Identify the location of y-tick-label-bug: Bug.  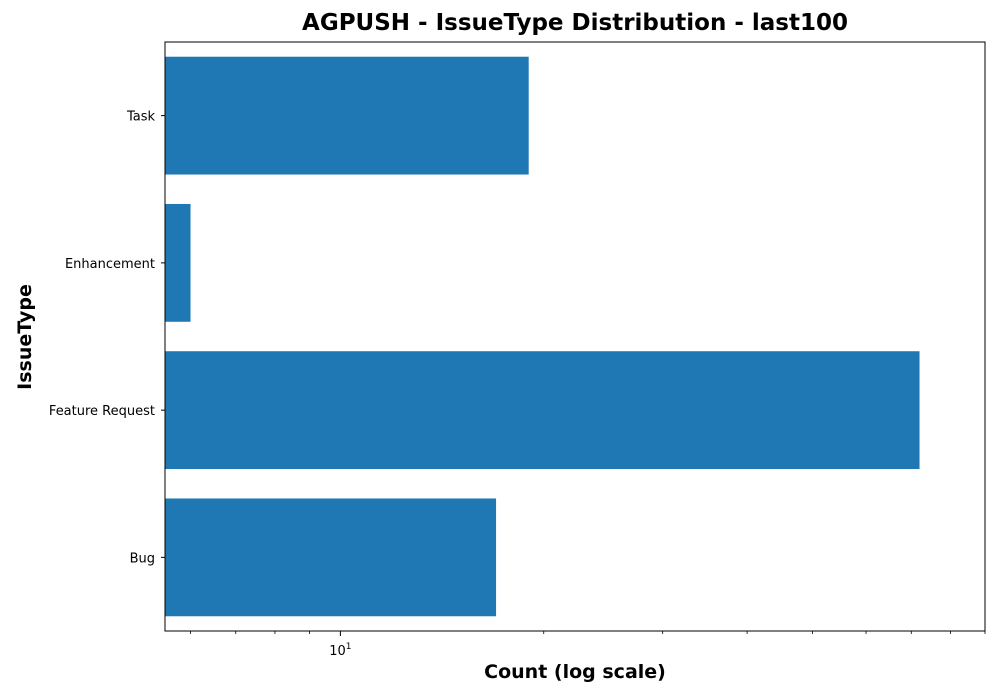
(142, 558).